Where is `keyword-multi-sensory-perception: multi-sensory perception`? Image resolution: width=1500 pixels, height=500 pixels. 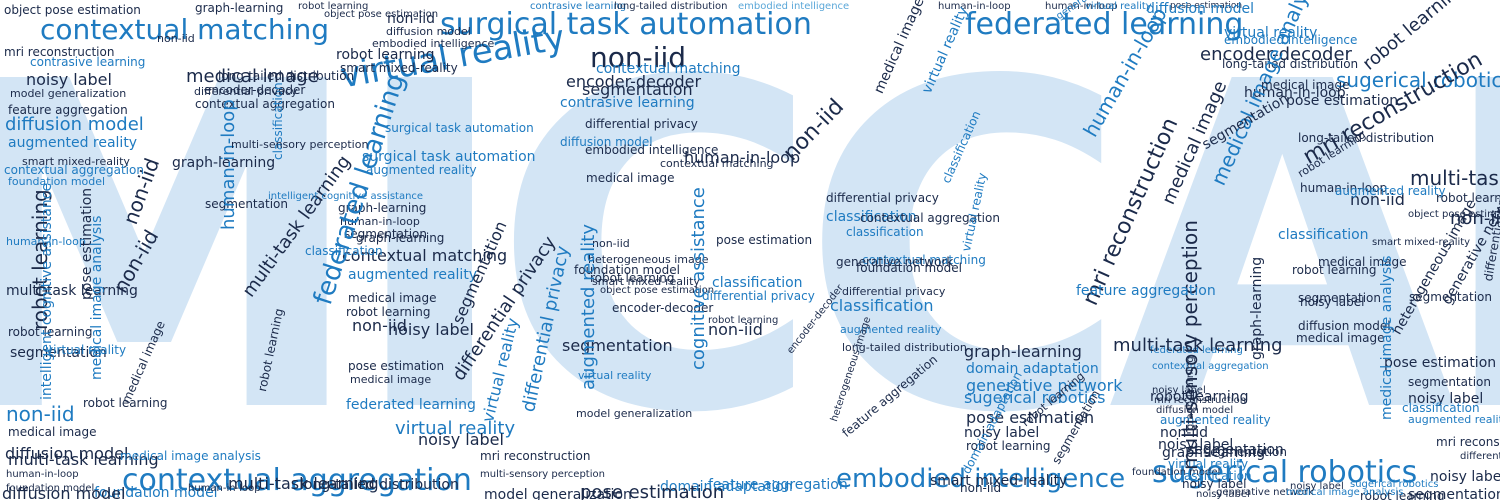
keyword-multi-sensory-perception: multi-sensory perception is located at coordinates (542, 474).